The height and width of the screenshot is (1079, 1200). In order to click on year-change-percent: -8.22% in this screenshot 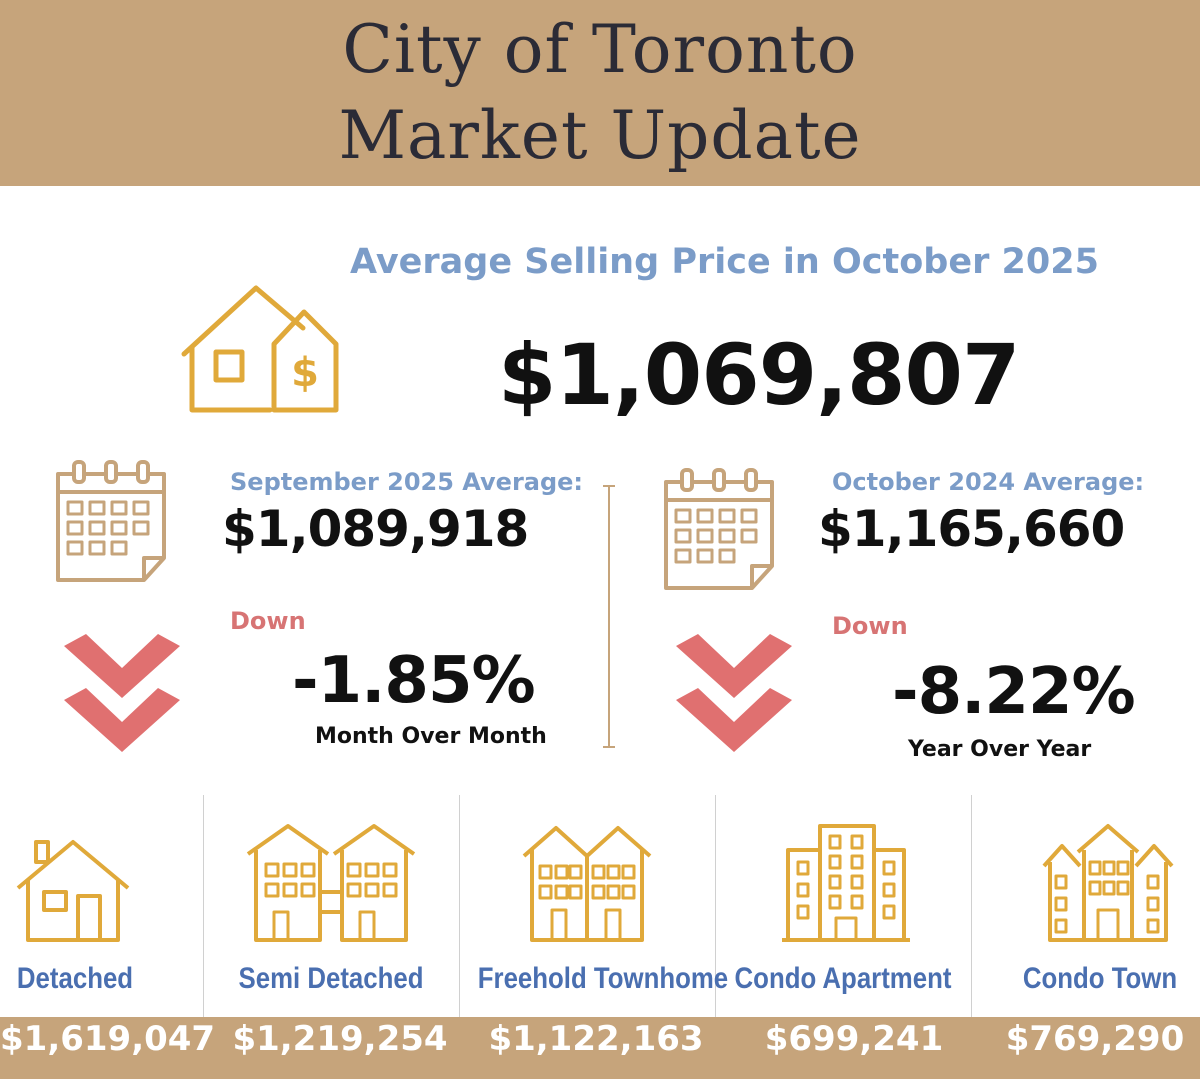, I will do `click(1014, 692)`.